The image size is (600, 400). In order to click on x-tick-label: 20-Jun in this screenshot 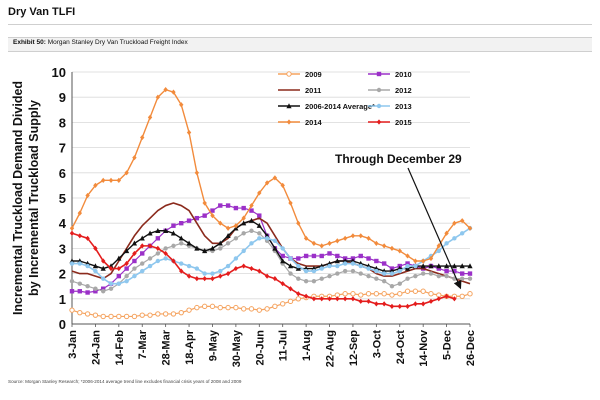, I will do `click(260, 348)`.